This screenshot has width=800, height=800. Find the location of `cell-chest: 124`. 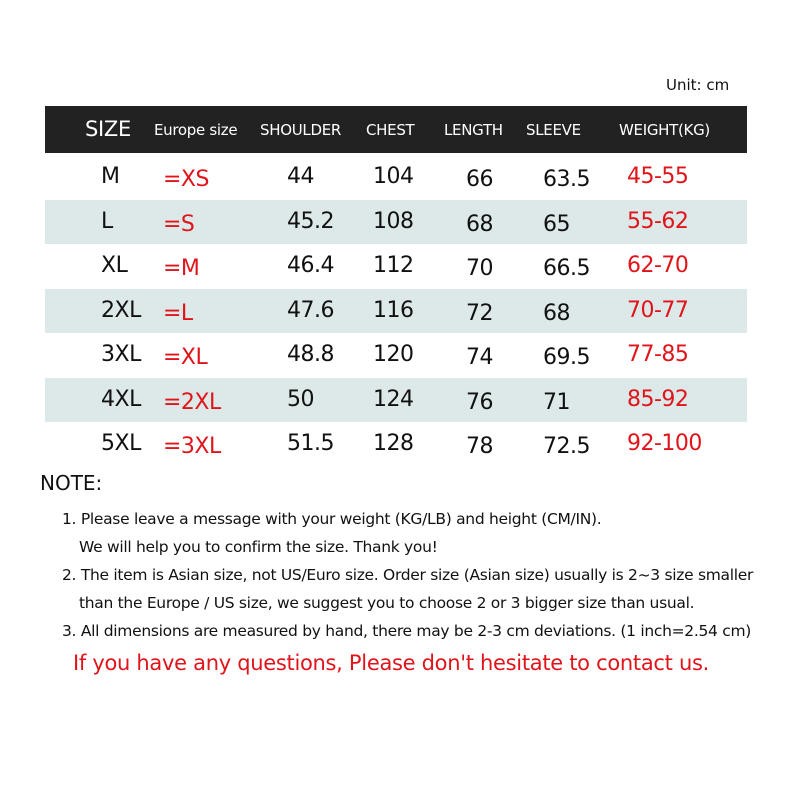

cell-chest: 124 is located at coordinates (393, 399).